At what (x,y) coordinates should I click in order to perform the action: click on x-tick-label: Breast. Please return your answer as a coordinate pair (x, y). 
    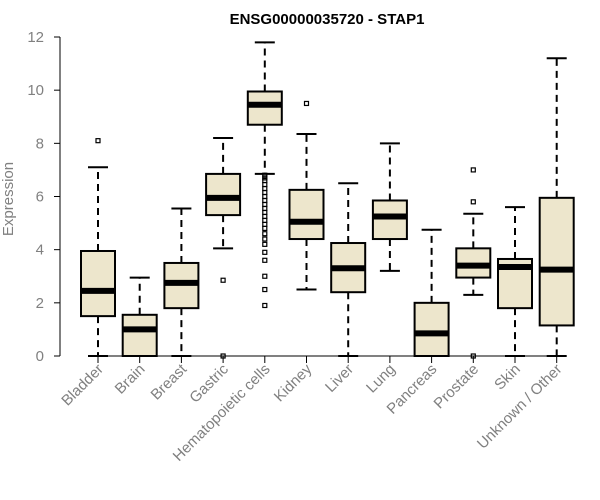
    Looking at the image, I should click on (169, 381).